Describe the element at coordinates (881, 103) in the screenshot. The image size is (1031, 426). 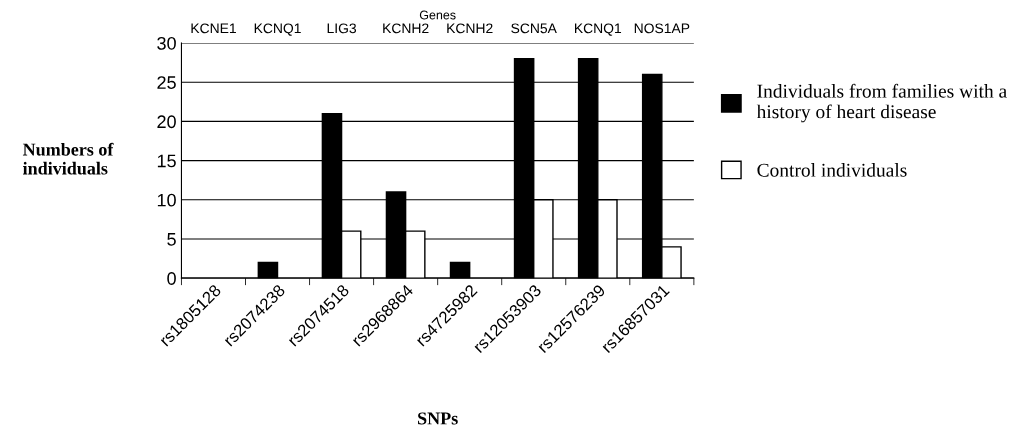
I see `legend-label: Individuals from families with a history of heart disease` at that location.